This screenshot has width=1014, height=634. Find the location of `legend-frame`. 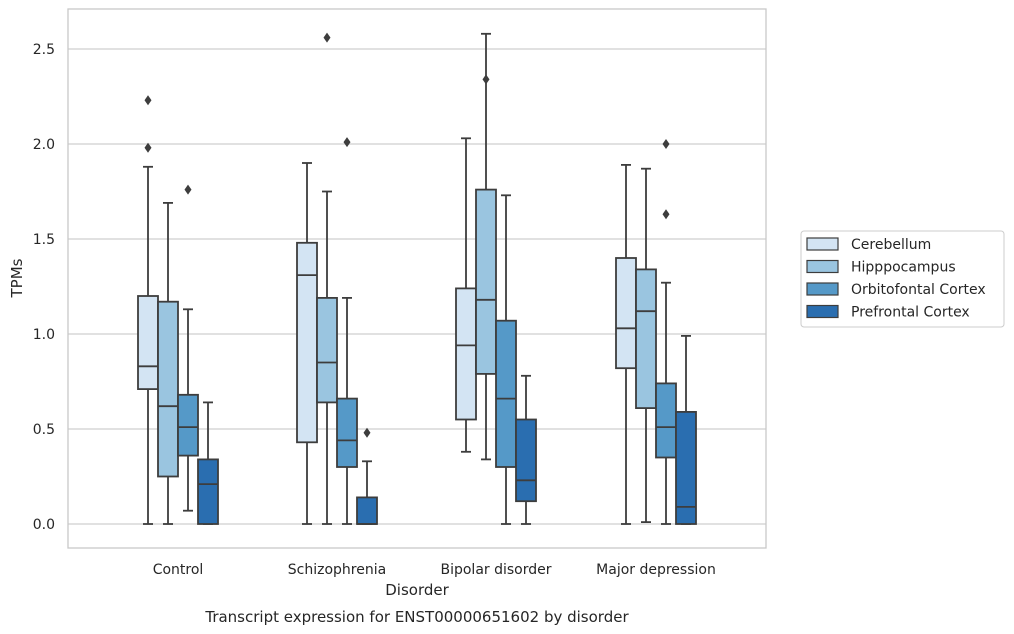

legend-frame is located at coordinates (902, 279).